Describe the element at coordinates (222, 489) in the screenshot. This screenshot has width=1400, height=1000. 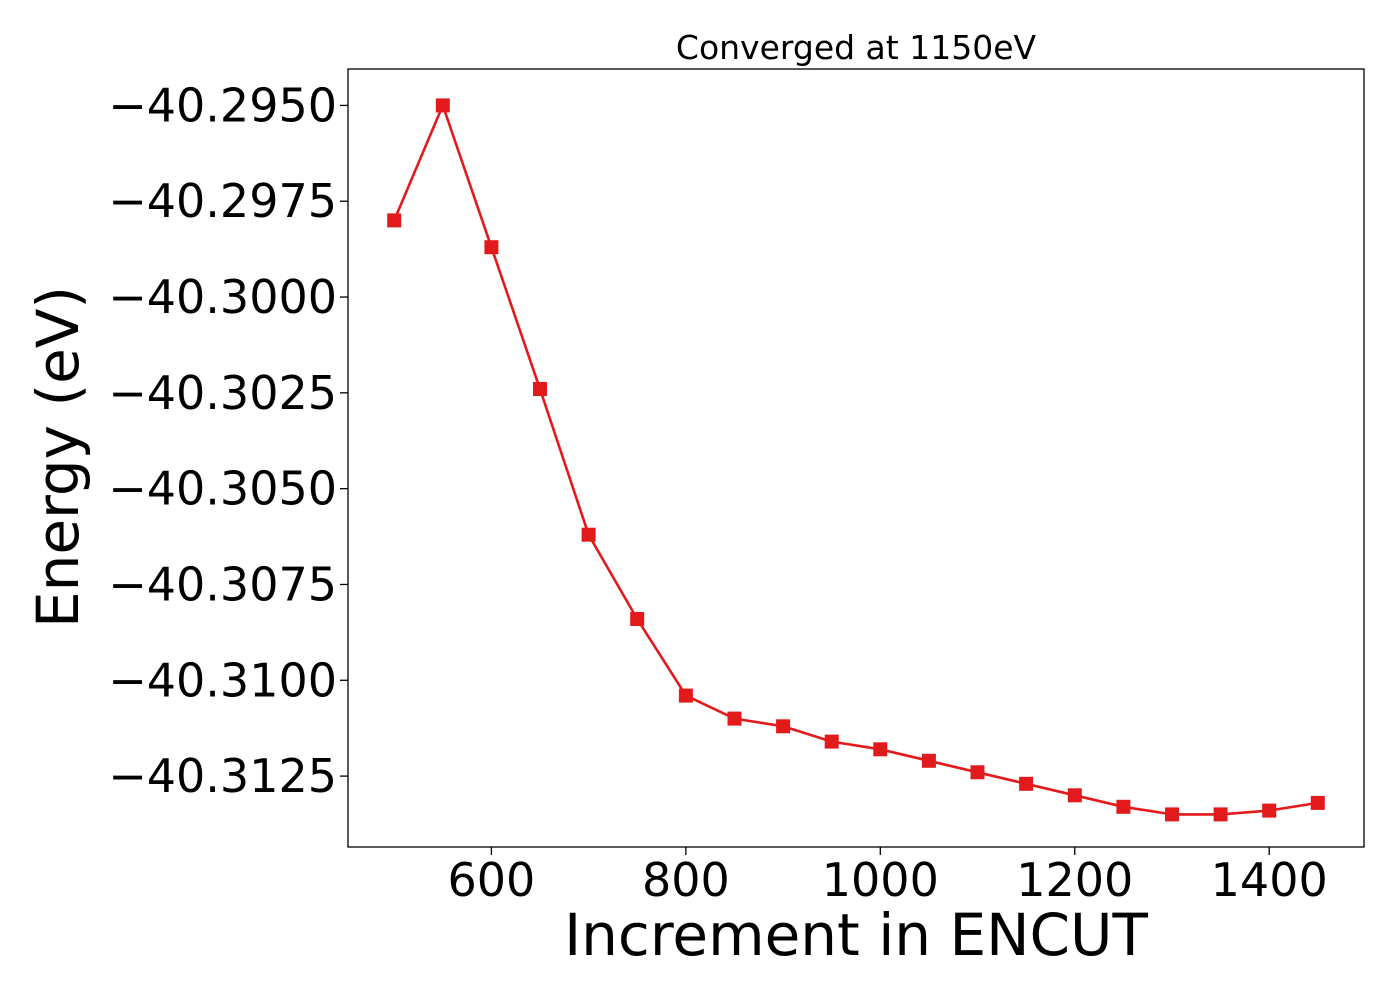
I see `y-tick-label: −40.3050` at that location.